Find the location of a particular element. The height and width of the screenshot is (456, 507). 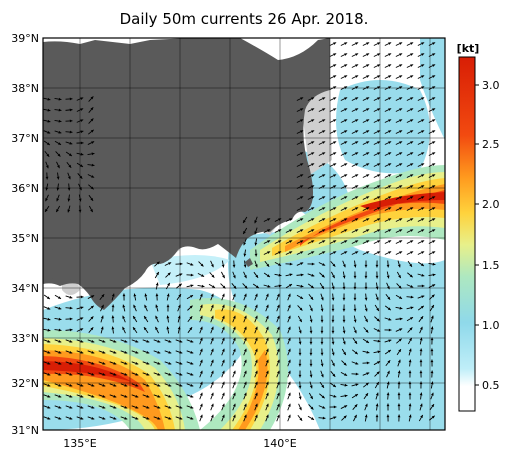

noto-peninsula is located at coordinates (160, 130).